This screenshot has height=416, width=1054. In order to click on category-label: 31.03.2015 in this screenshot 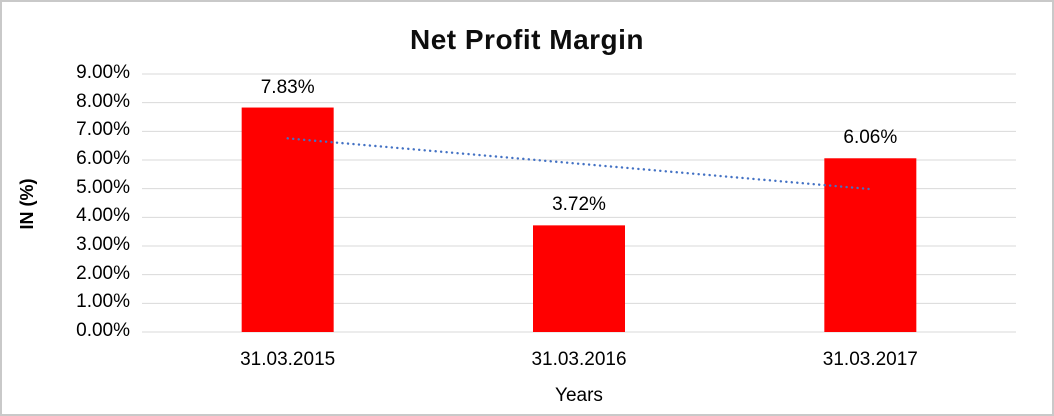, I will do `click(288, 359)`.